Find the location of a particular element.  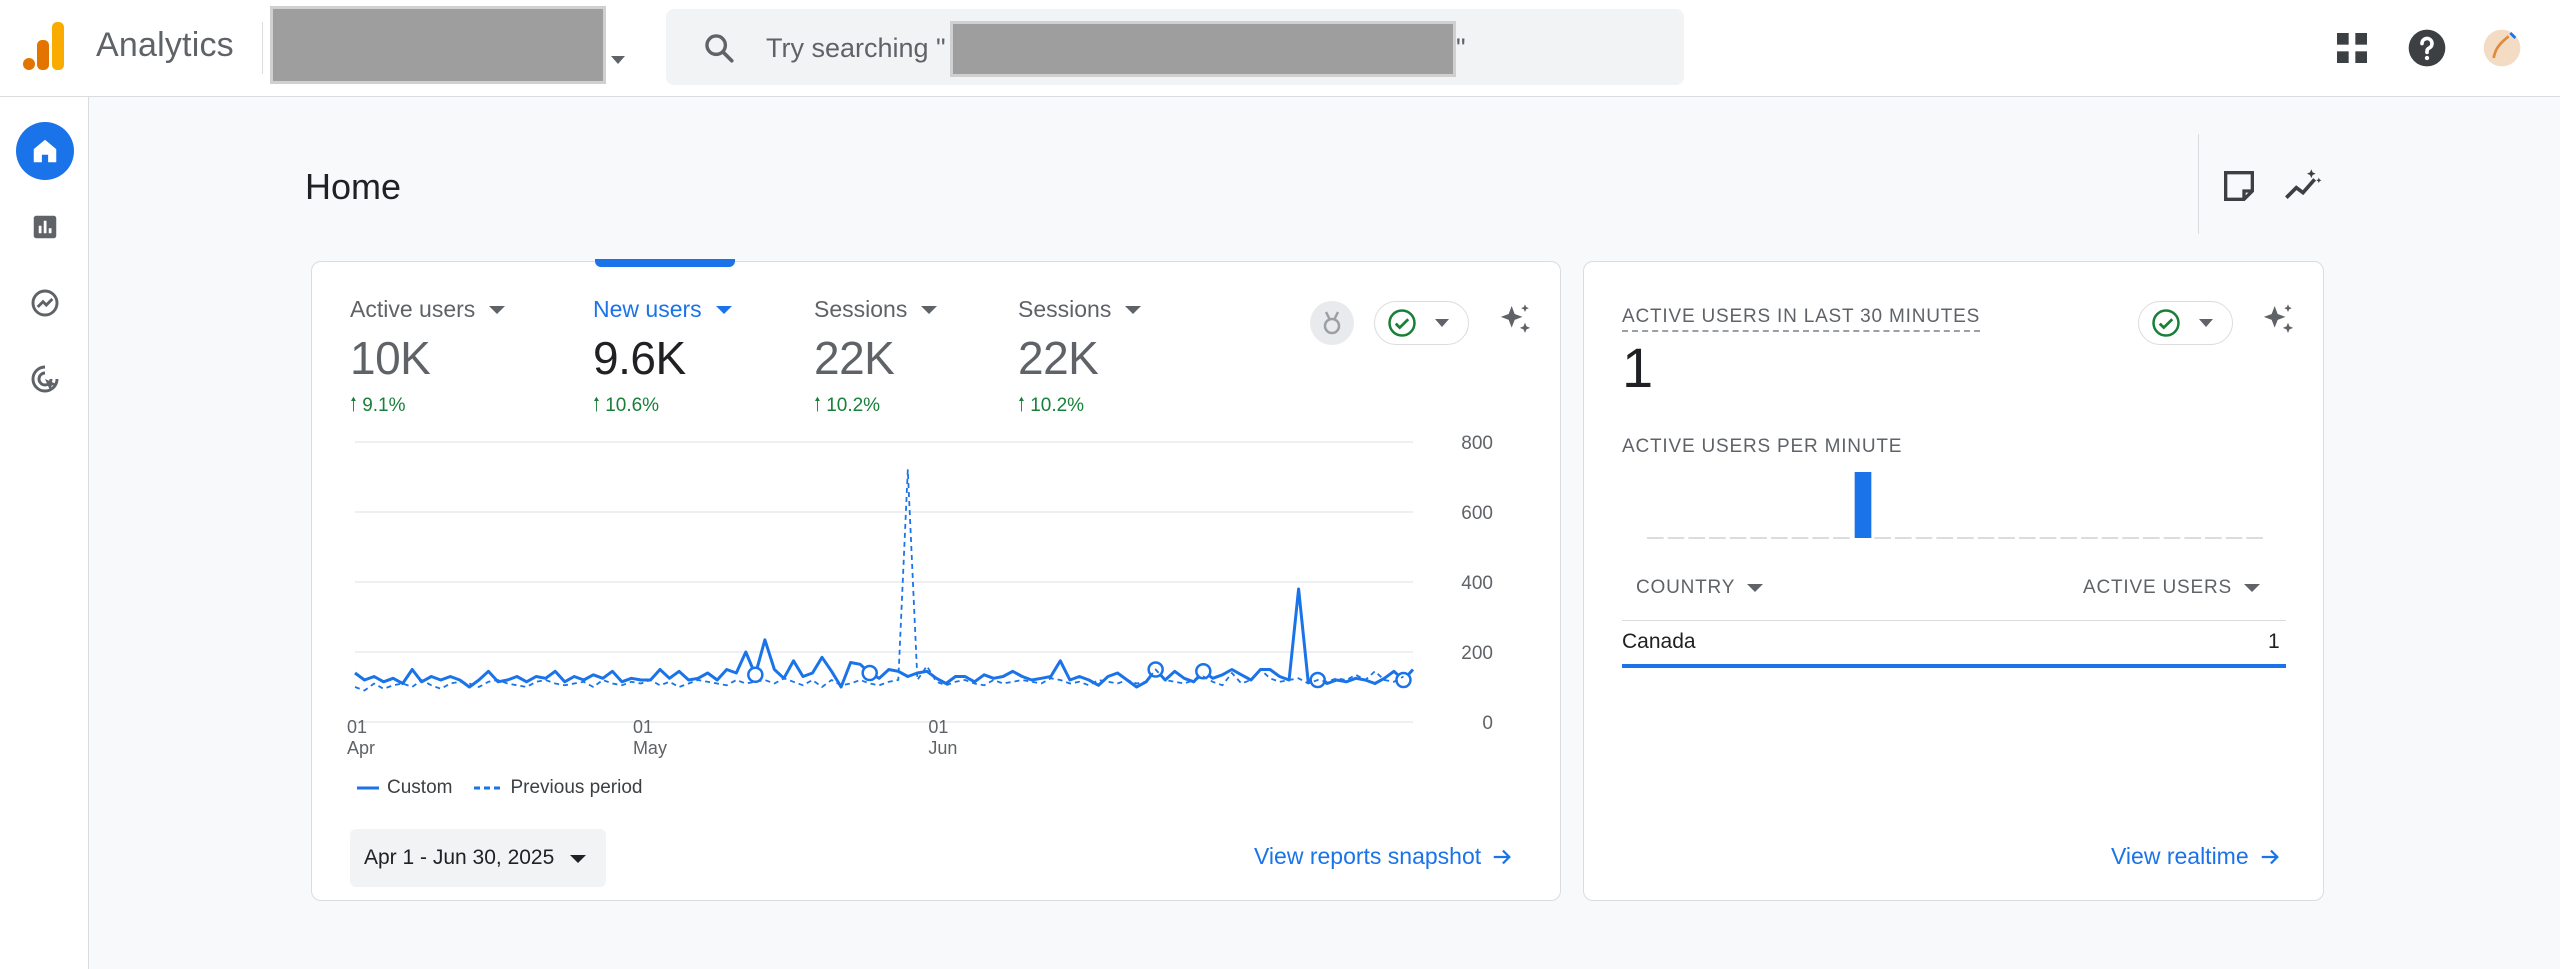

app-title: Analytics is located at coordinates (165, 45).